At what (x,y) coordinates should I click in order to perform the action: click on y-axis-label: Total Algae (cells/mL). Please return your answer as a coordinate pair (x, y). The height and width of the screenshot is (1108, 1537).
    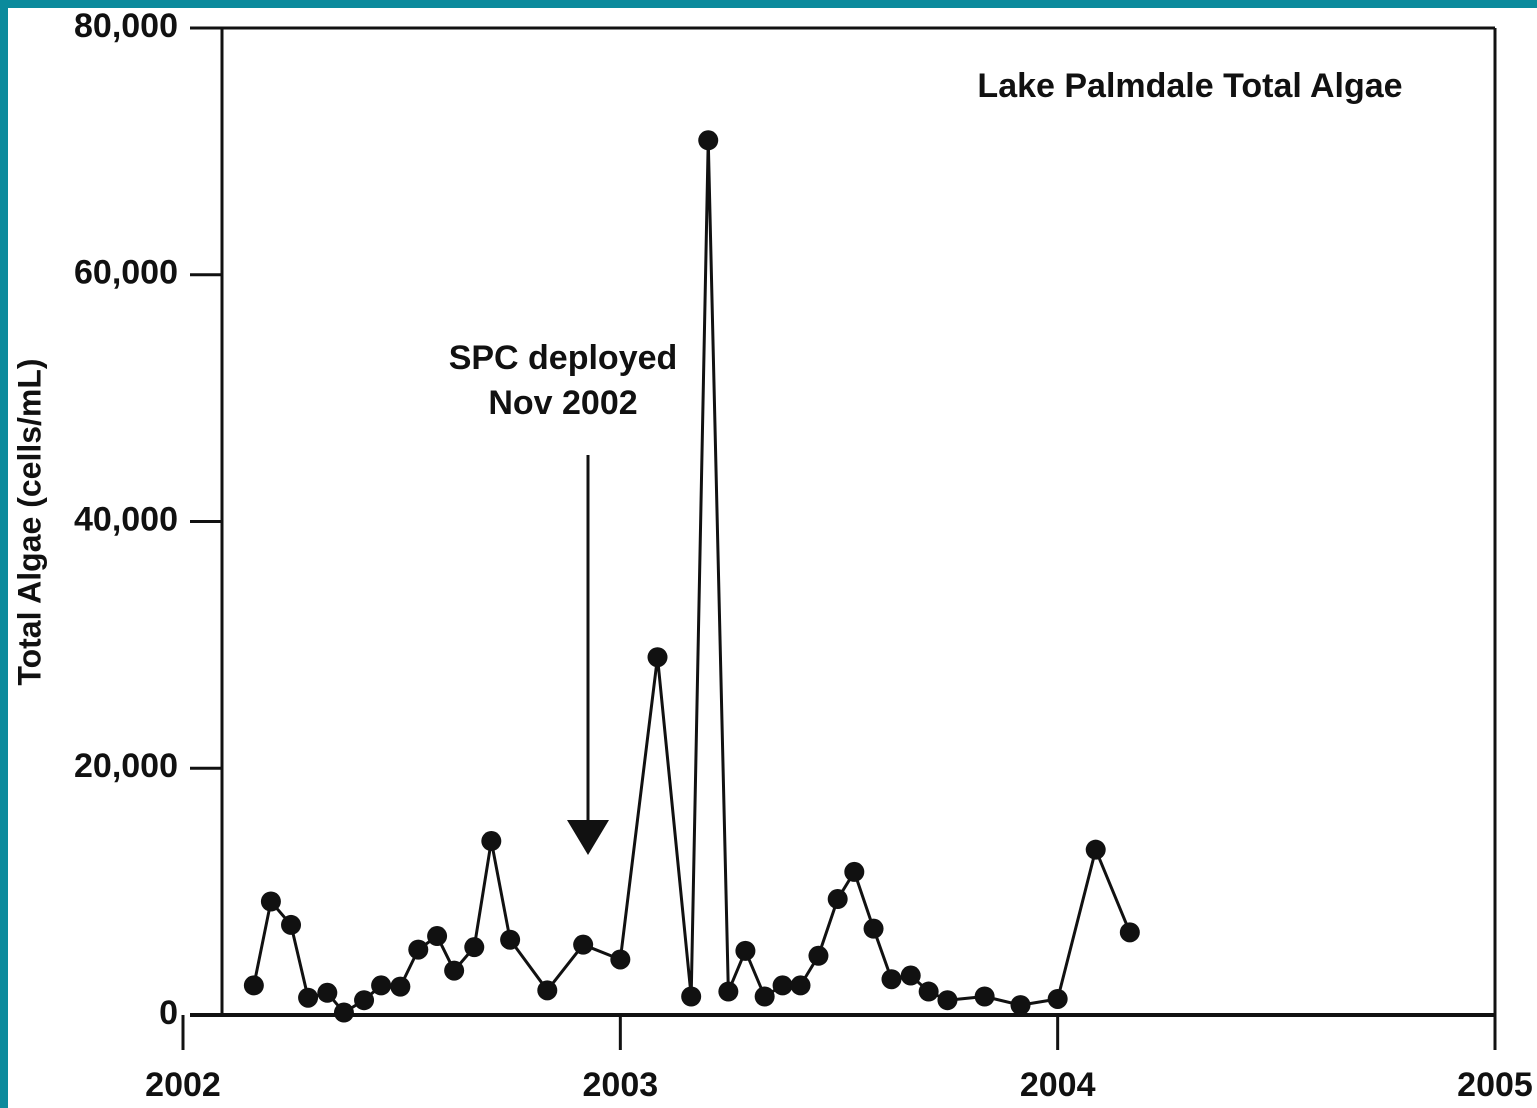
    Looking at the image, I should click on (29, 521).